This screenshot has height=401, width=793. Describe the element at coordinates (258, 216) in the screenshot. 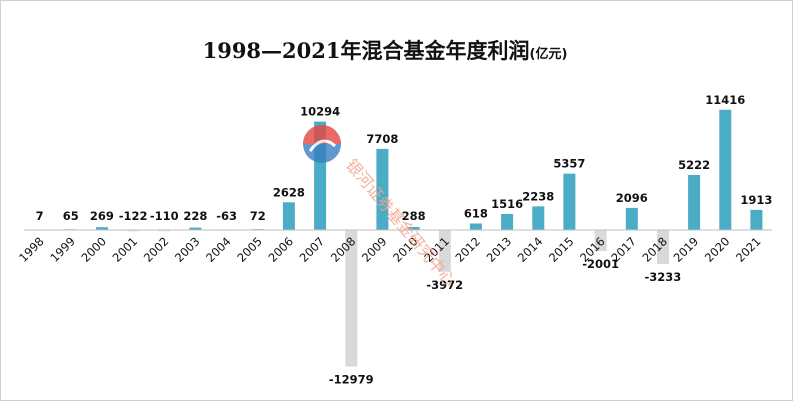

I see `data-label: 72` at that location.